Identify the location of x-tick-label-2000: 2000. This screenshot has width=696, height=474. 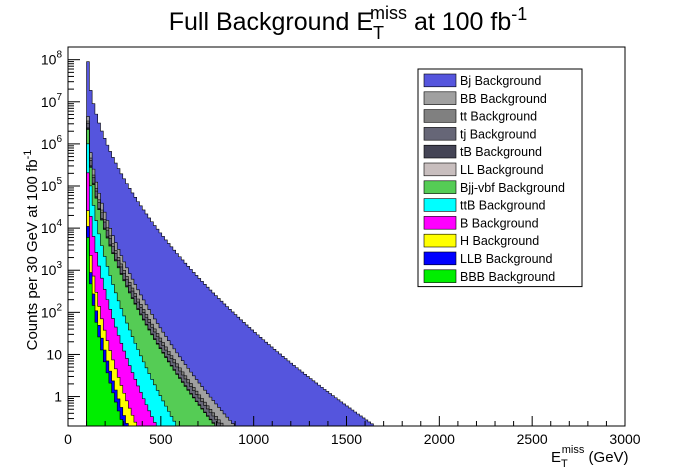
(439, 439).